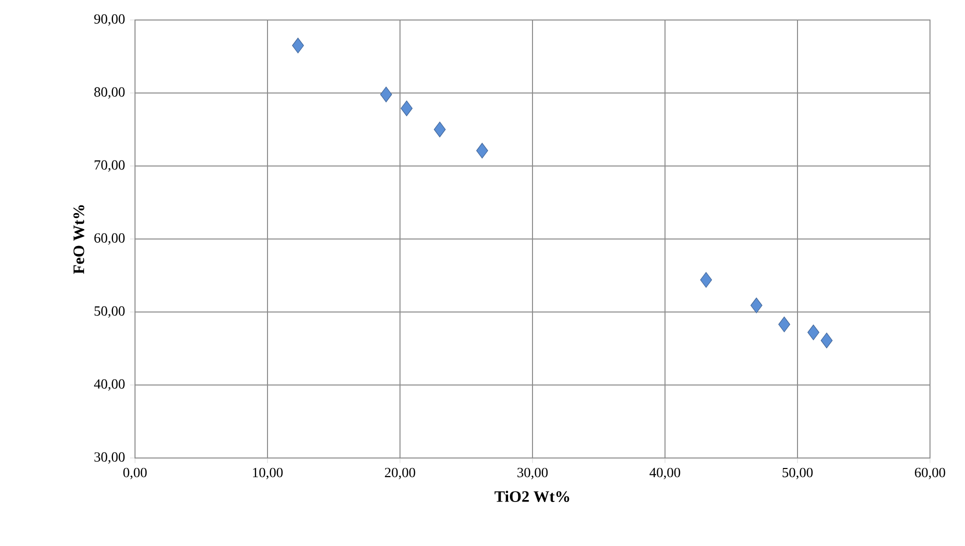  I want to click on y-tick-label: 60,00, so click(109, 239).